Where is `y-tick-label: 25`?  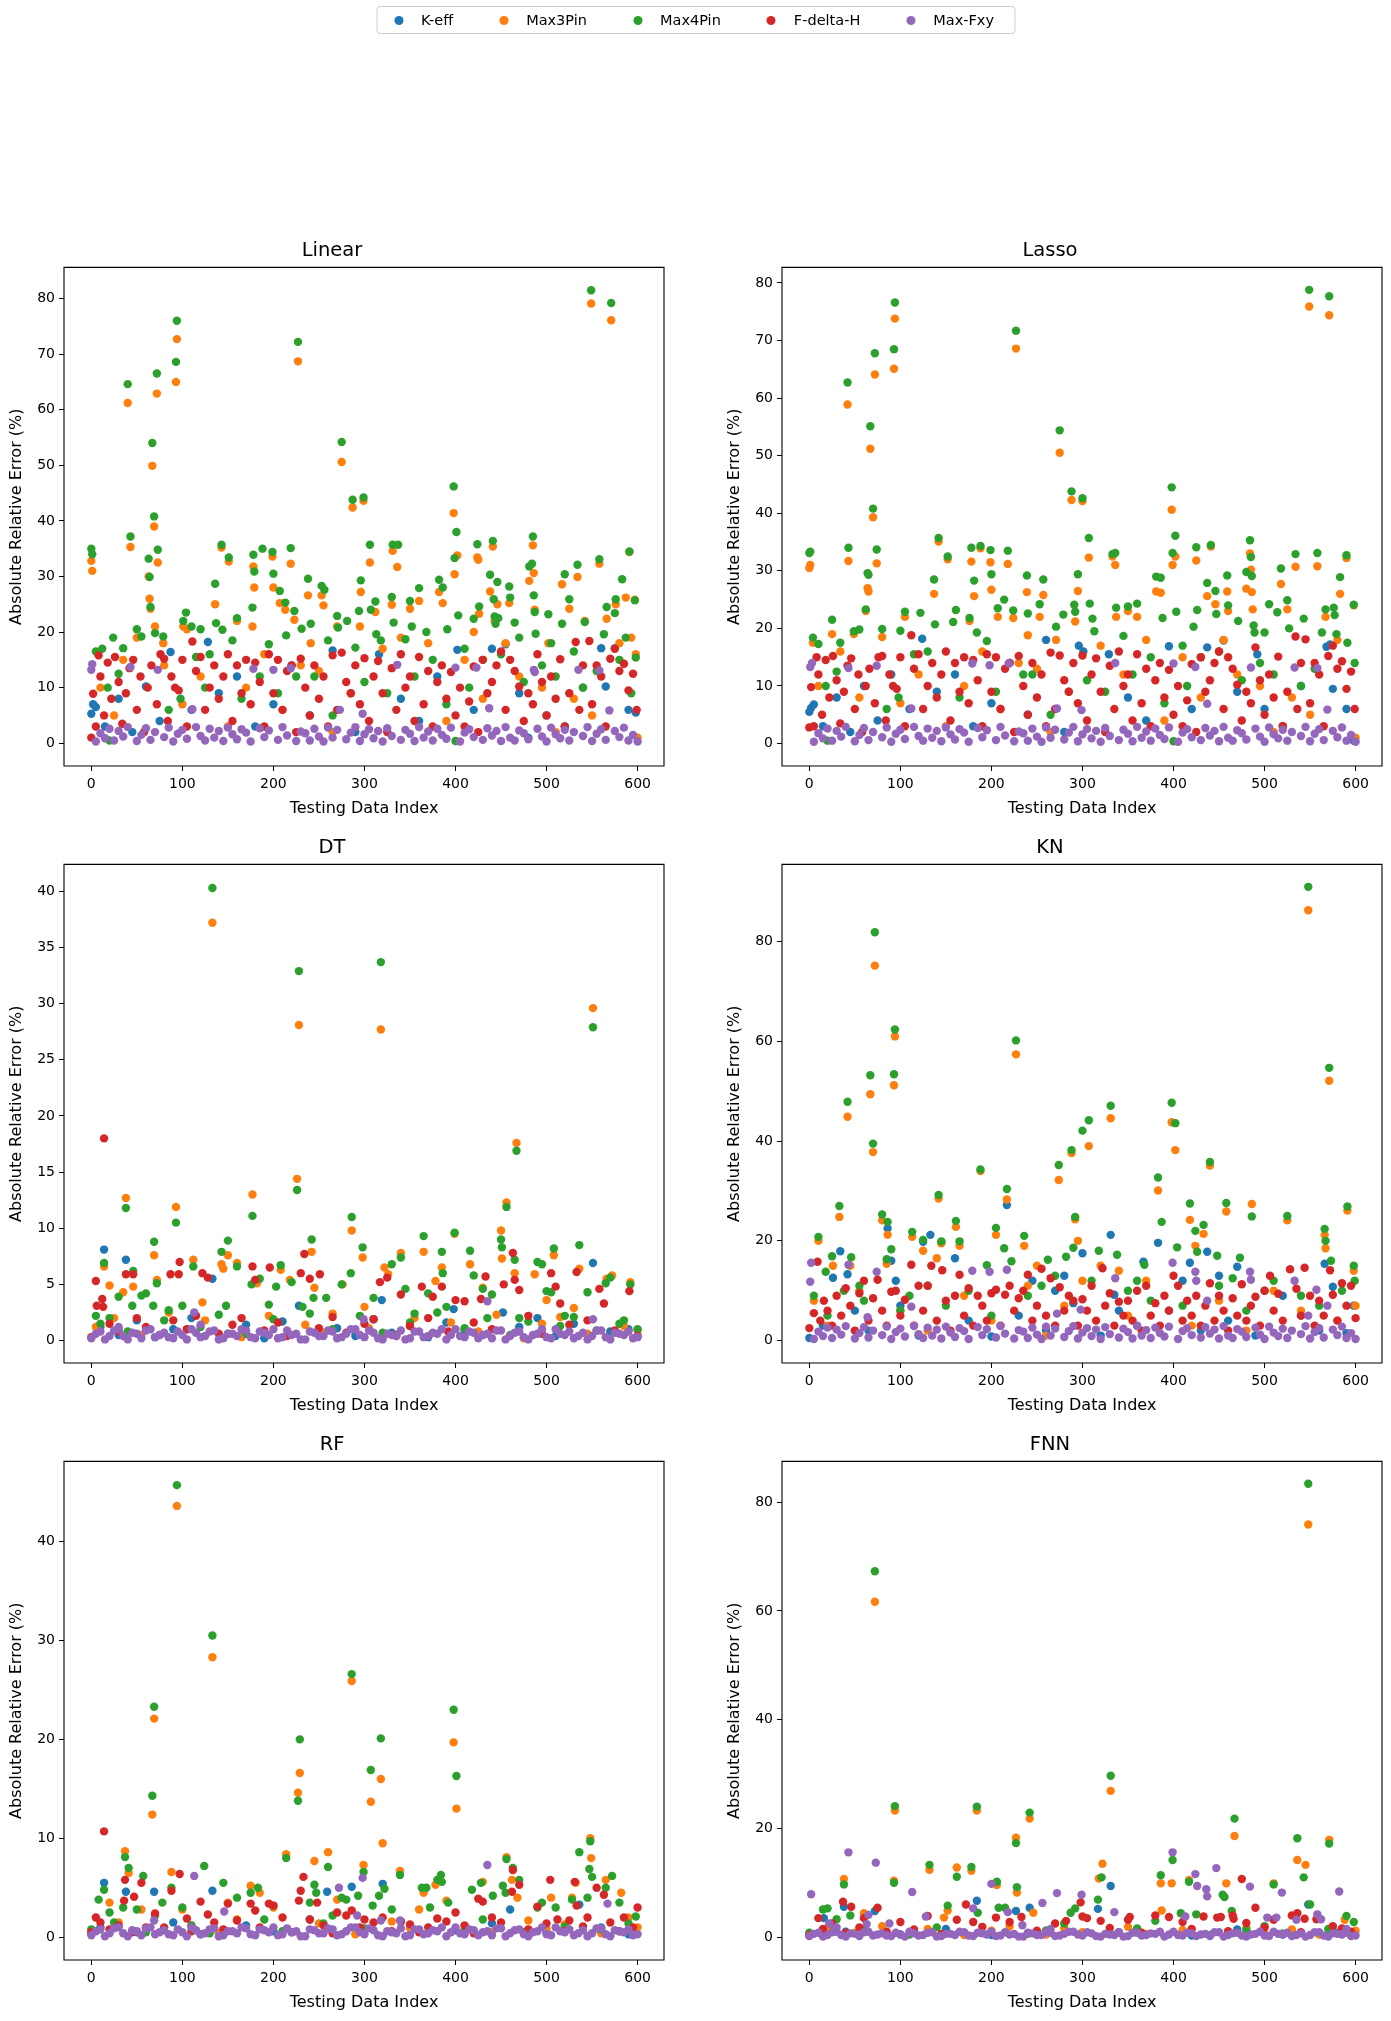 y-tick-label: 25 is located at coordinates (46, 1058).